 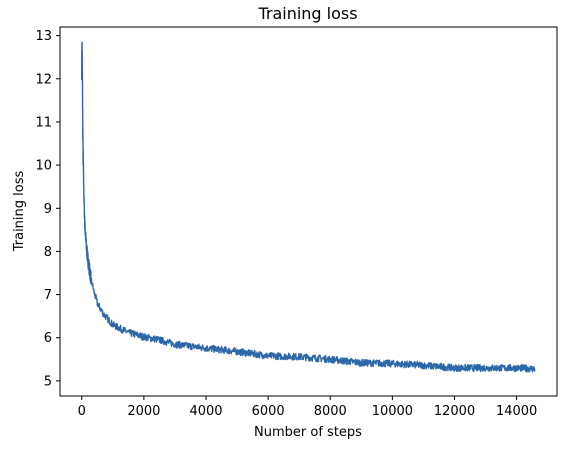 I want to click on y-tick-label: 11, so click(x=43, y=122).